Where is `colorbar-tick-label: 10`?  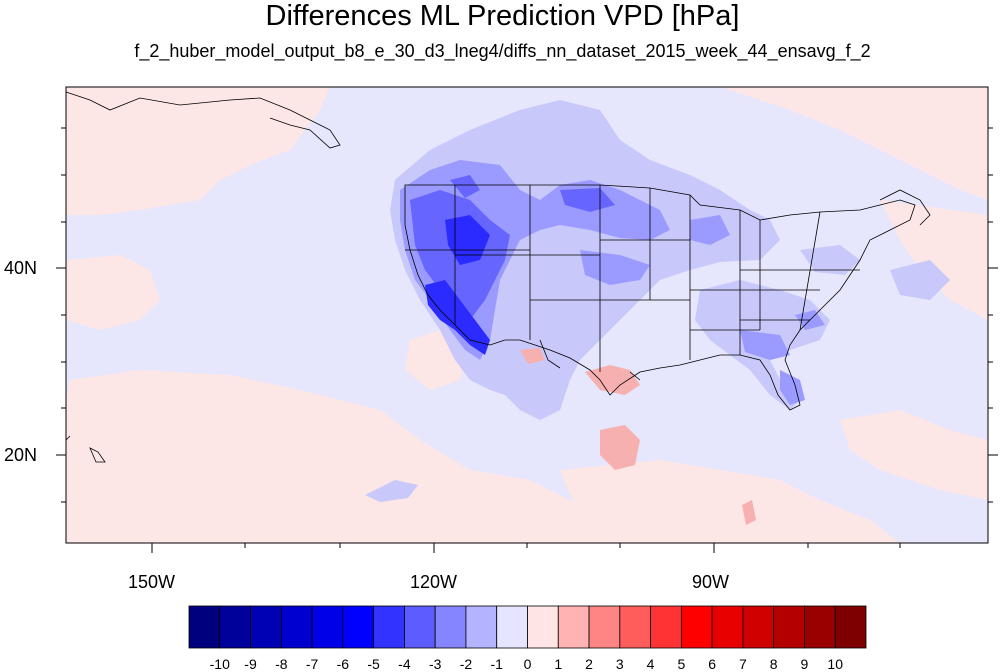
colorbar-tick-label: 10 is located at coordinates (835, 664).